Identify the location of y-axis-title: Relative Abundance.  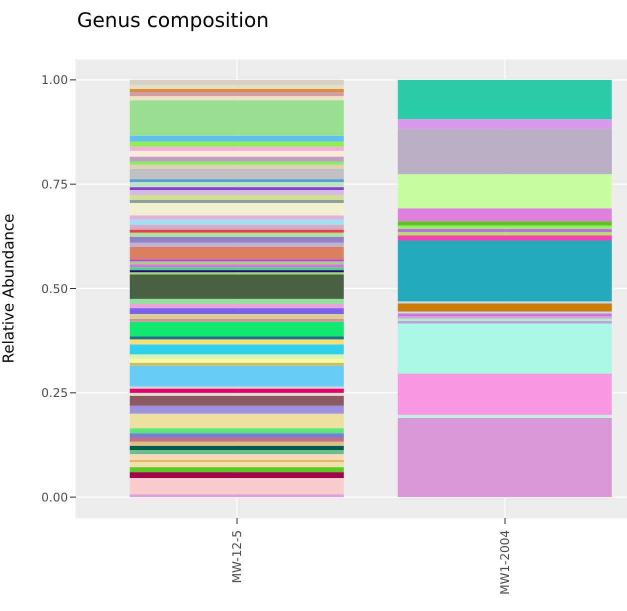
(9, 289).